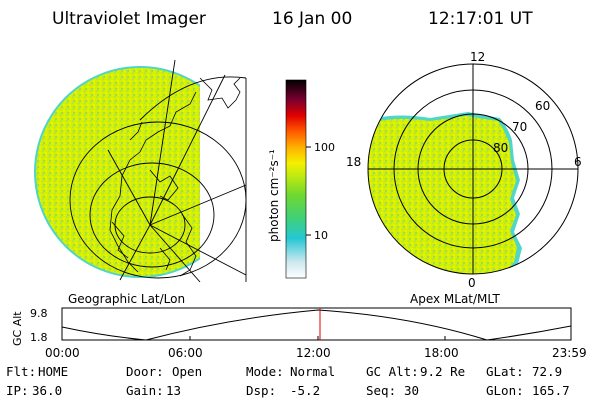  Describe the element at coordinates (551, 390) in the screenshot. I see `glon-value: 165.7` at that location.